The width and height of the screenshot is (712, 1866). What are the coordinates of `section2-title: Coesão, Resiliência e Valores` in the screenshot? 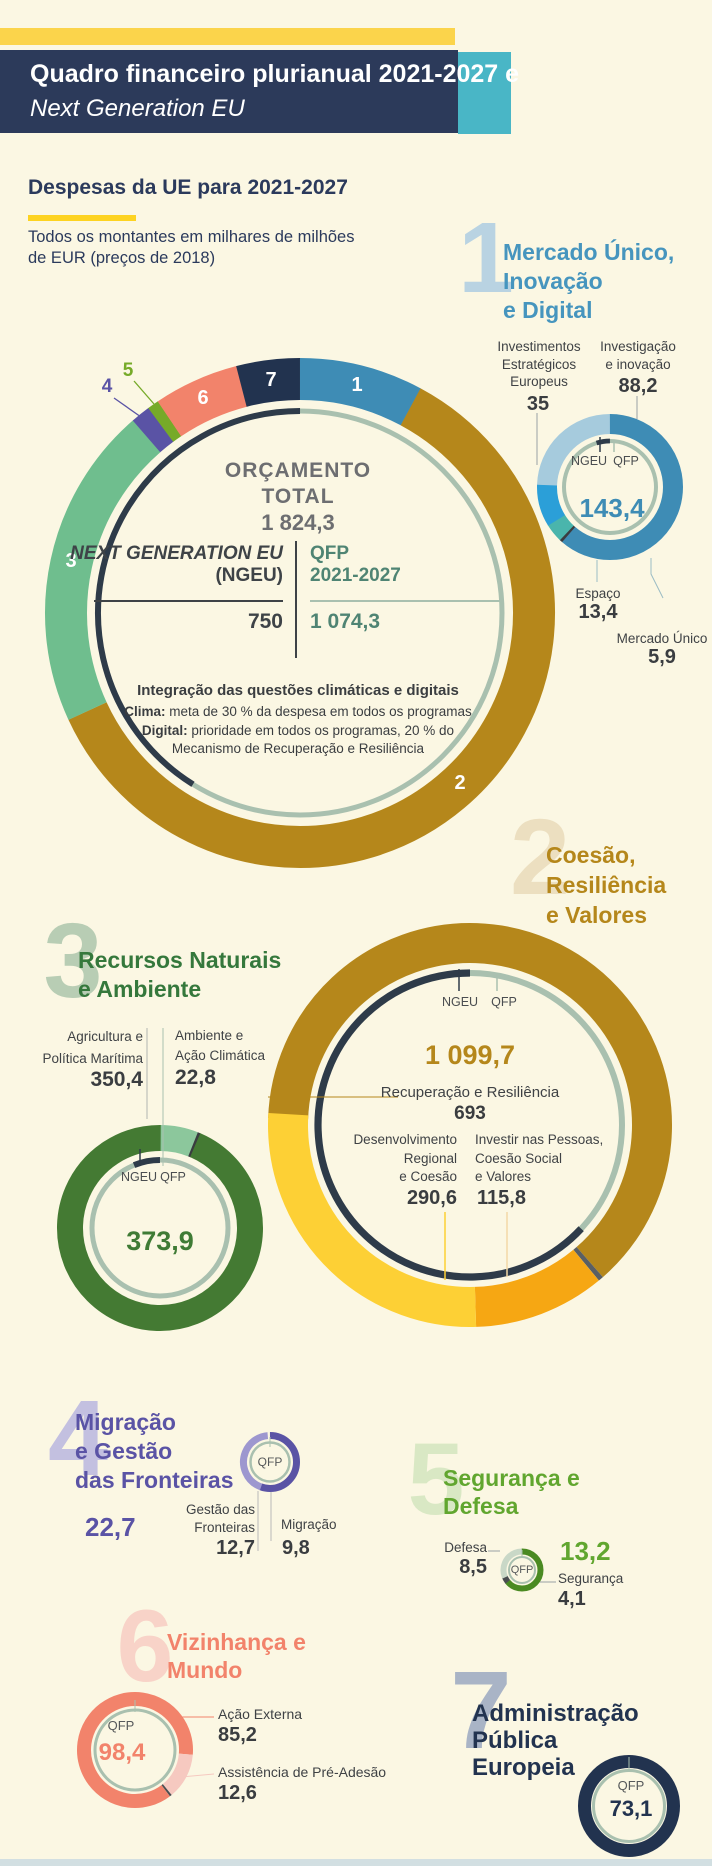 It's located at (606, 885).